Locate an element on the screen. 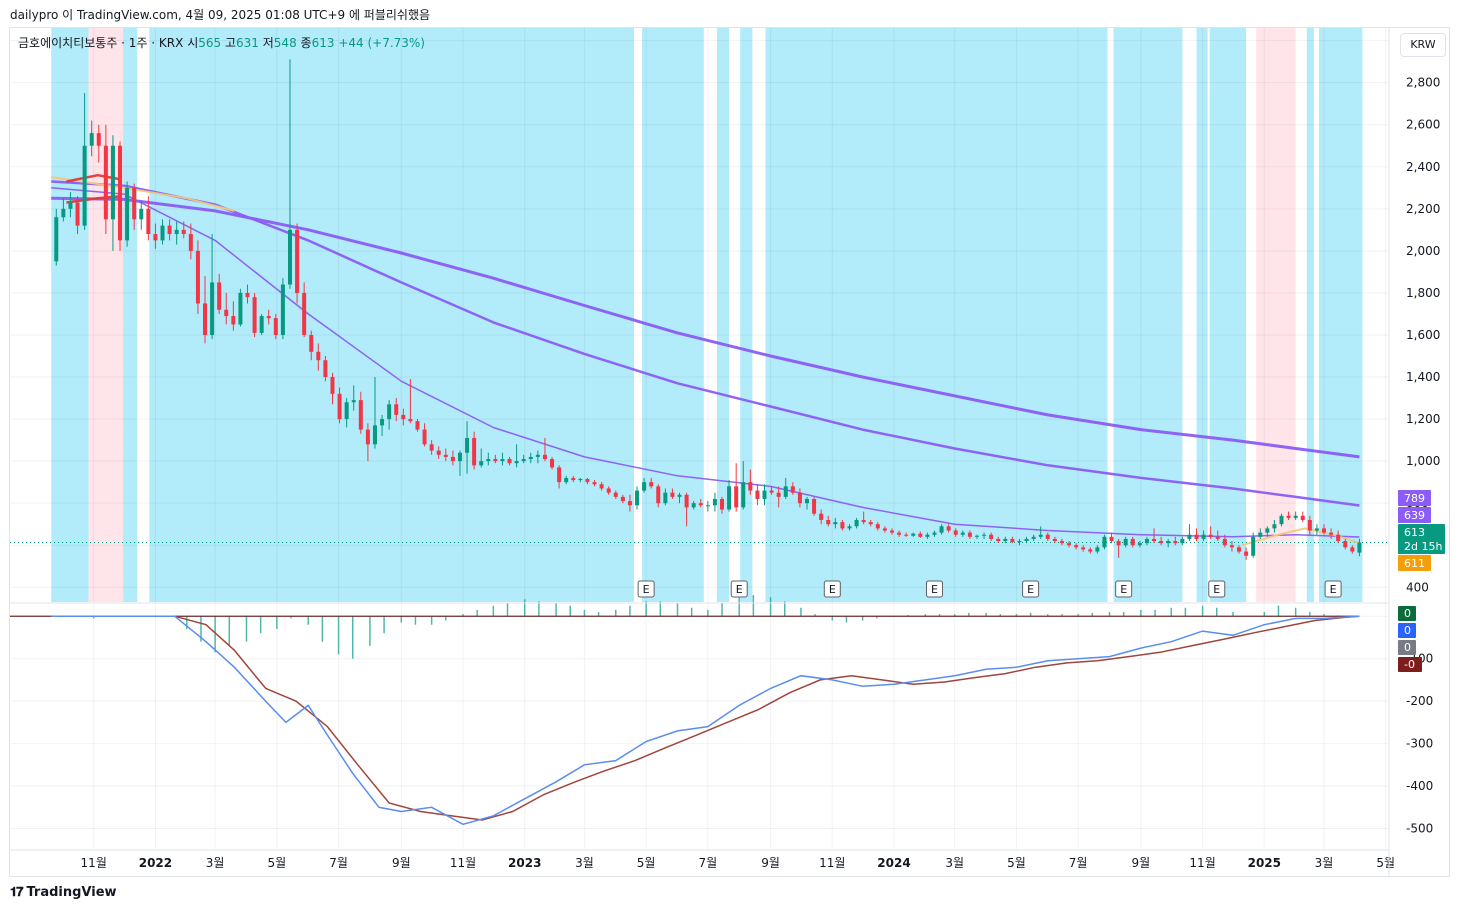 The height and width of the screenshot is (912, 1460). low-value: 548 is located at coordinates (285, 43).